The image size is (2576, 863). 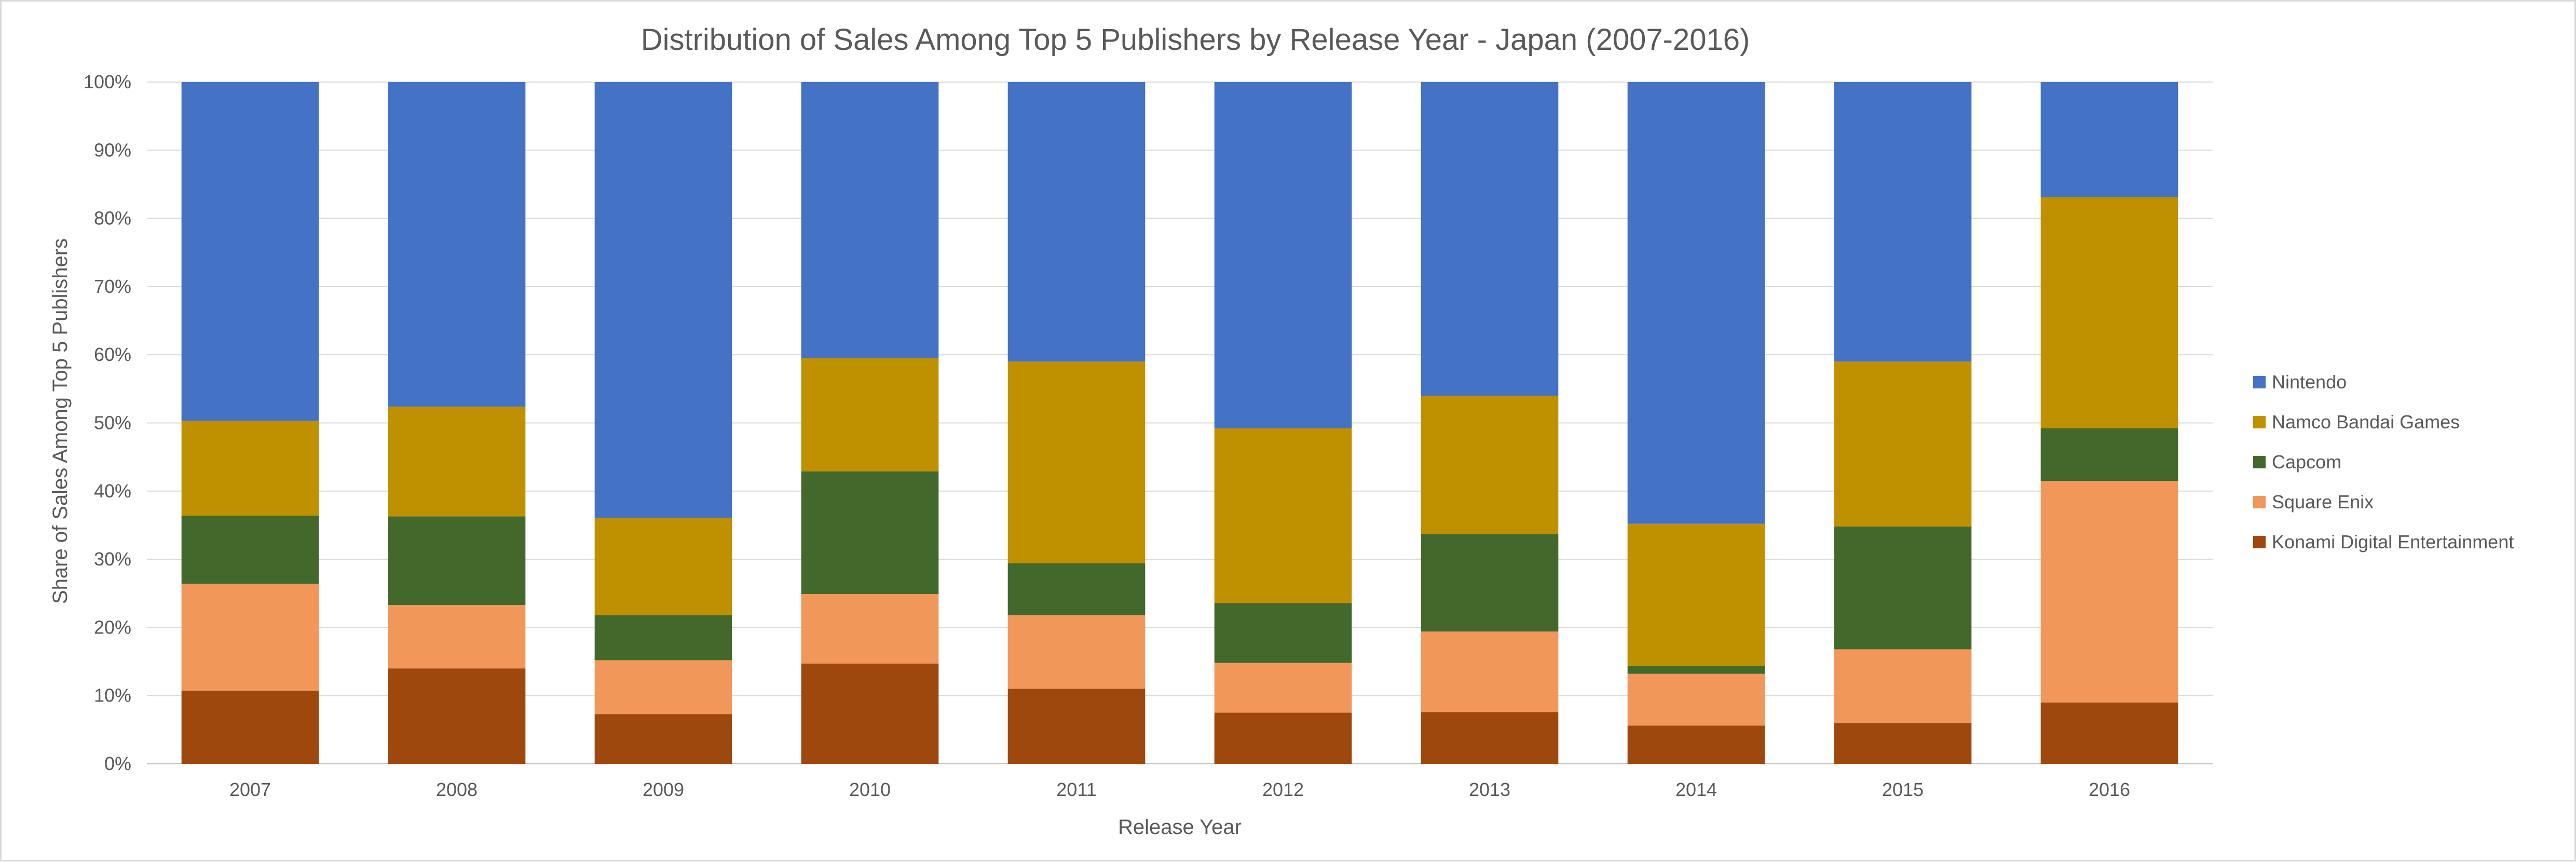 What do you see at coordinates (2393, 541) in the screenshot?
I see `legend-label: Konami Digital Entertainment` at bounding box center [2393, 541].